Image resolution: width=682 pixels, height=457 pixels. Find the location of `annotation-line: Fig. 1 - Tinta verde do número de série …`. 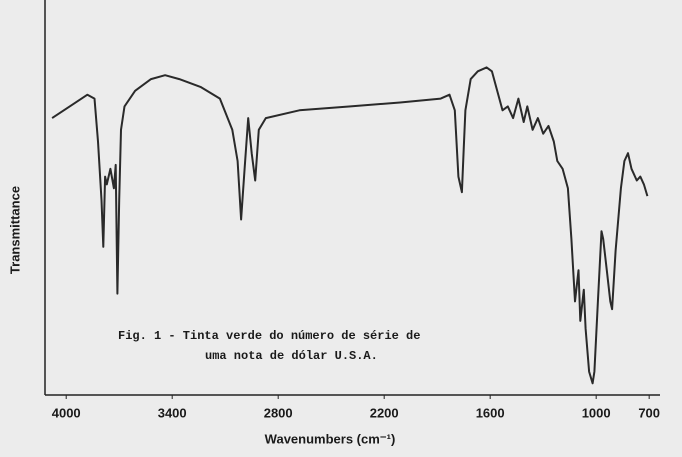

annotation-line: Fig. 1 - Tinta verde do número de série … is located at coordinates (269, 336).